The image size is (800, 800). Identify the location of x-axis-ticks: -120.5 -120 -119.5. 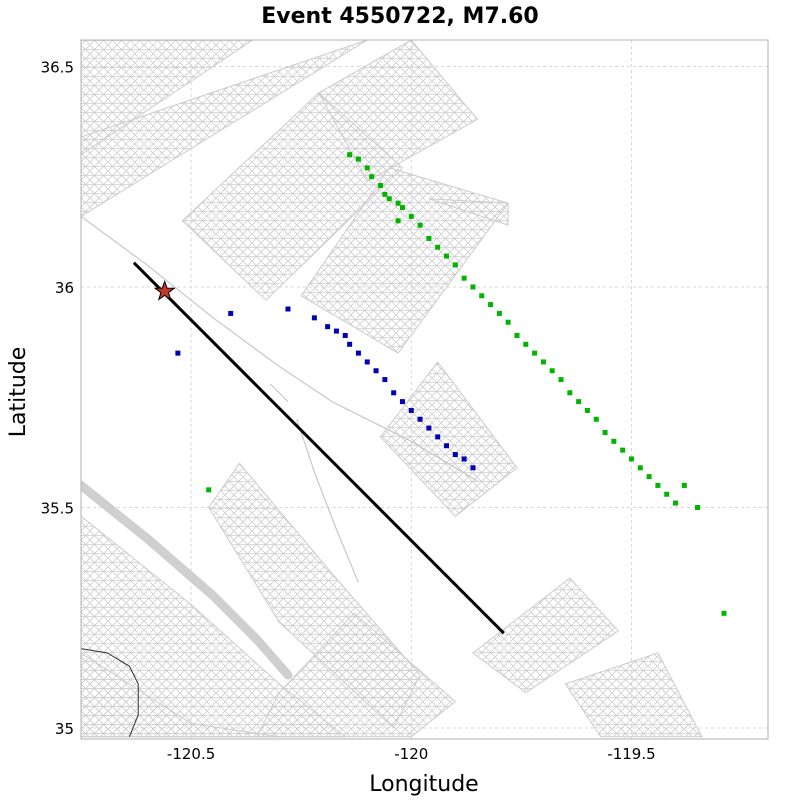
(411, 754).